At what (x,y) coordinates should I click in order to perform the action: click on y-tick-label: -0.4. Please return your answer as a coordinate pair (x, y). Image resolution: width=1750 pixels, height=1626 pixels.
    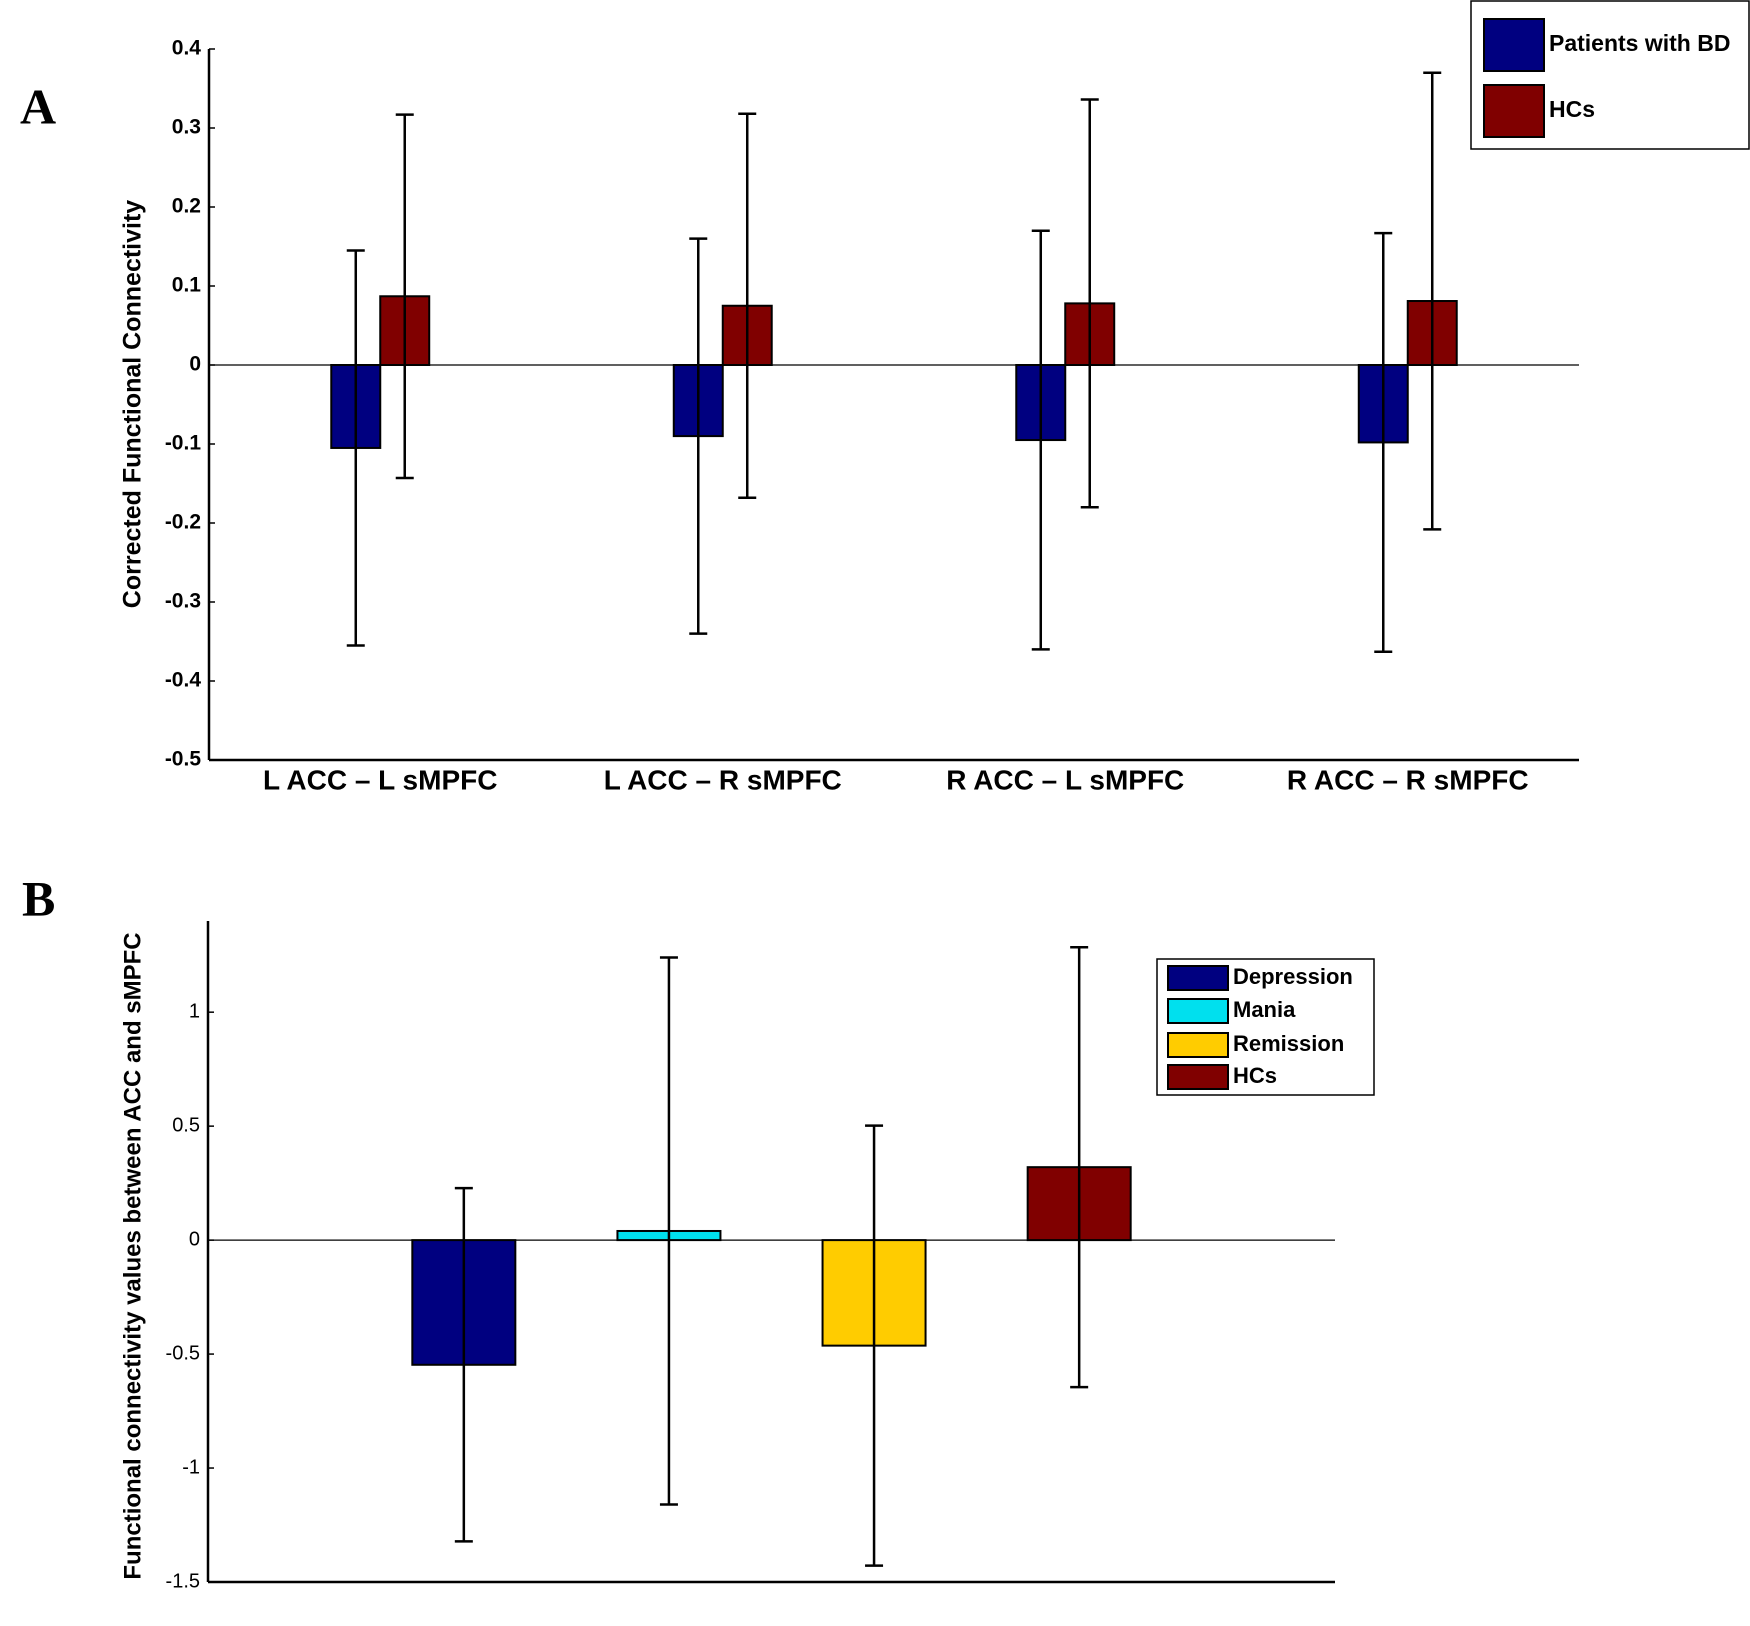
    Looking at the image, I should click on (183, 680).